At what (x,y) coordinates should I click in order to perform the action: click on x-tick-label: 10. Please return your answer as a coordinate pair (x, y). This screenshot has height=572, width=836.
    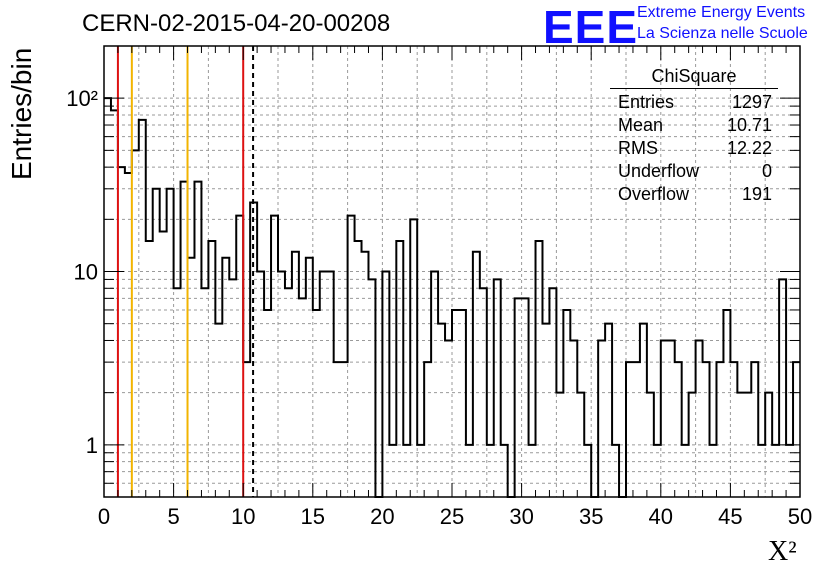
    Looking at the image, I should click on (243, 516).